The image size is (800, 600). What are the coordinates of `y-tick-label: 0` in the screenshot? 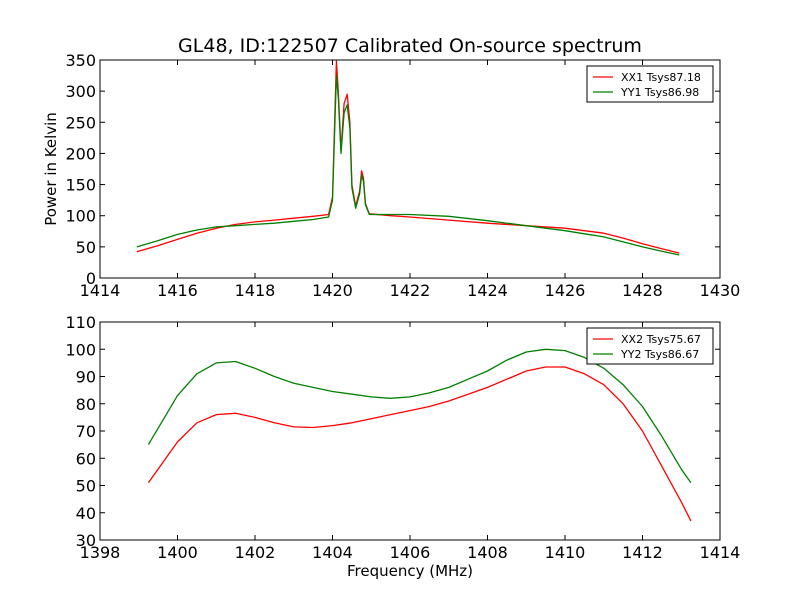 It's located at (91, 278).